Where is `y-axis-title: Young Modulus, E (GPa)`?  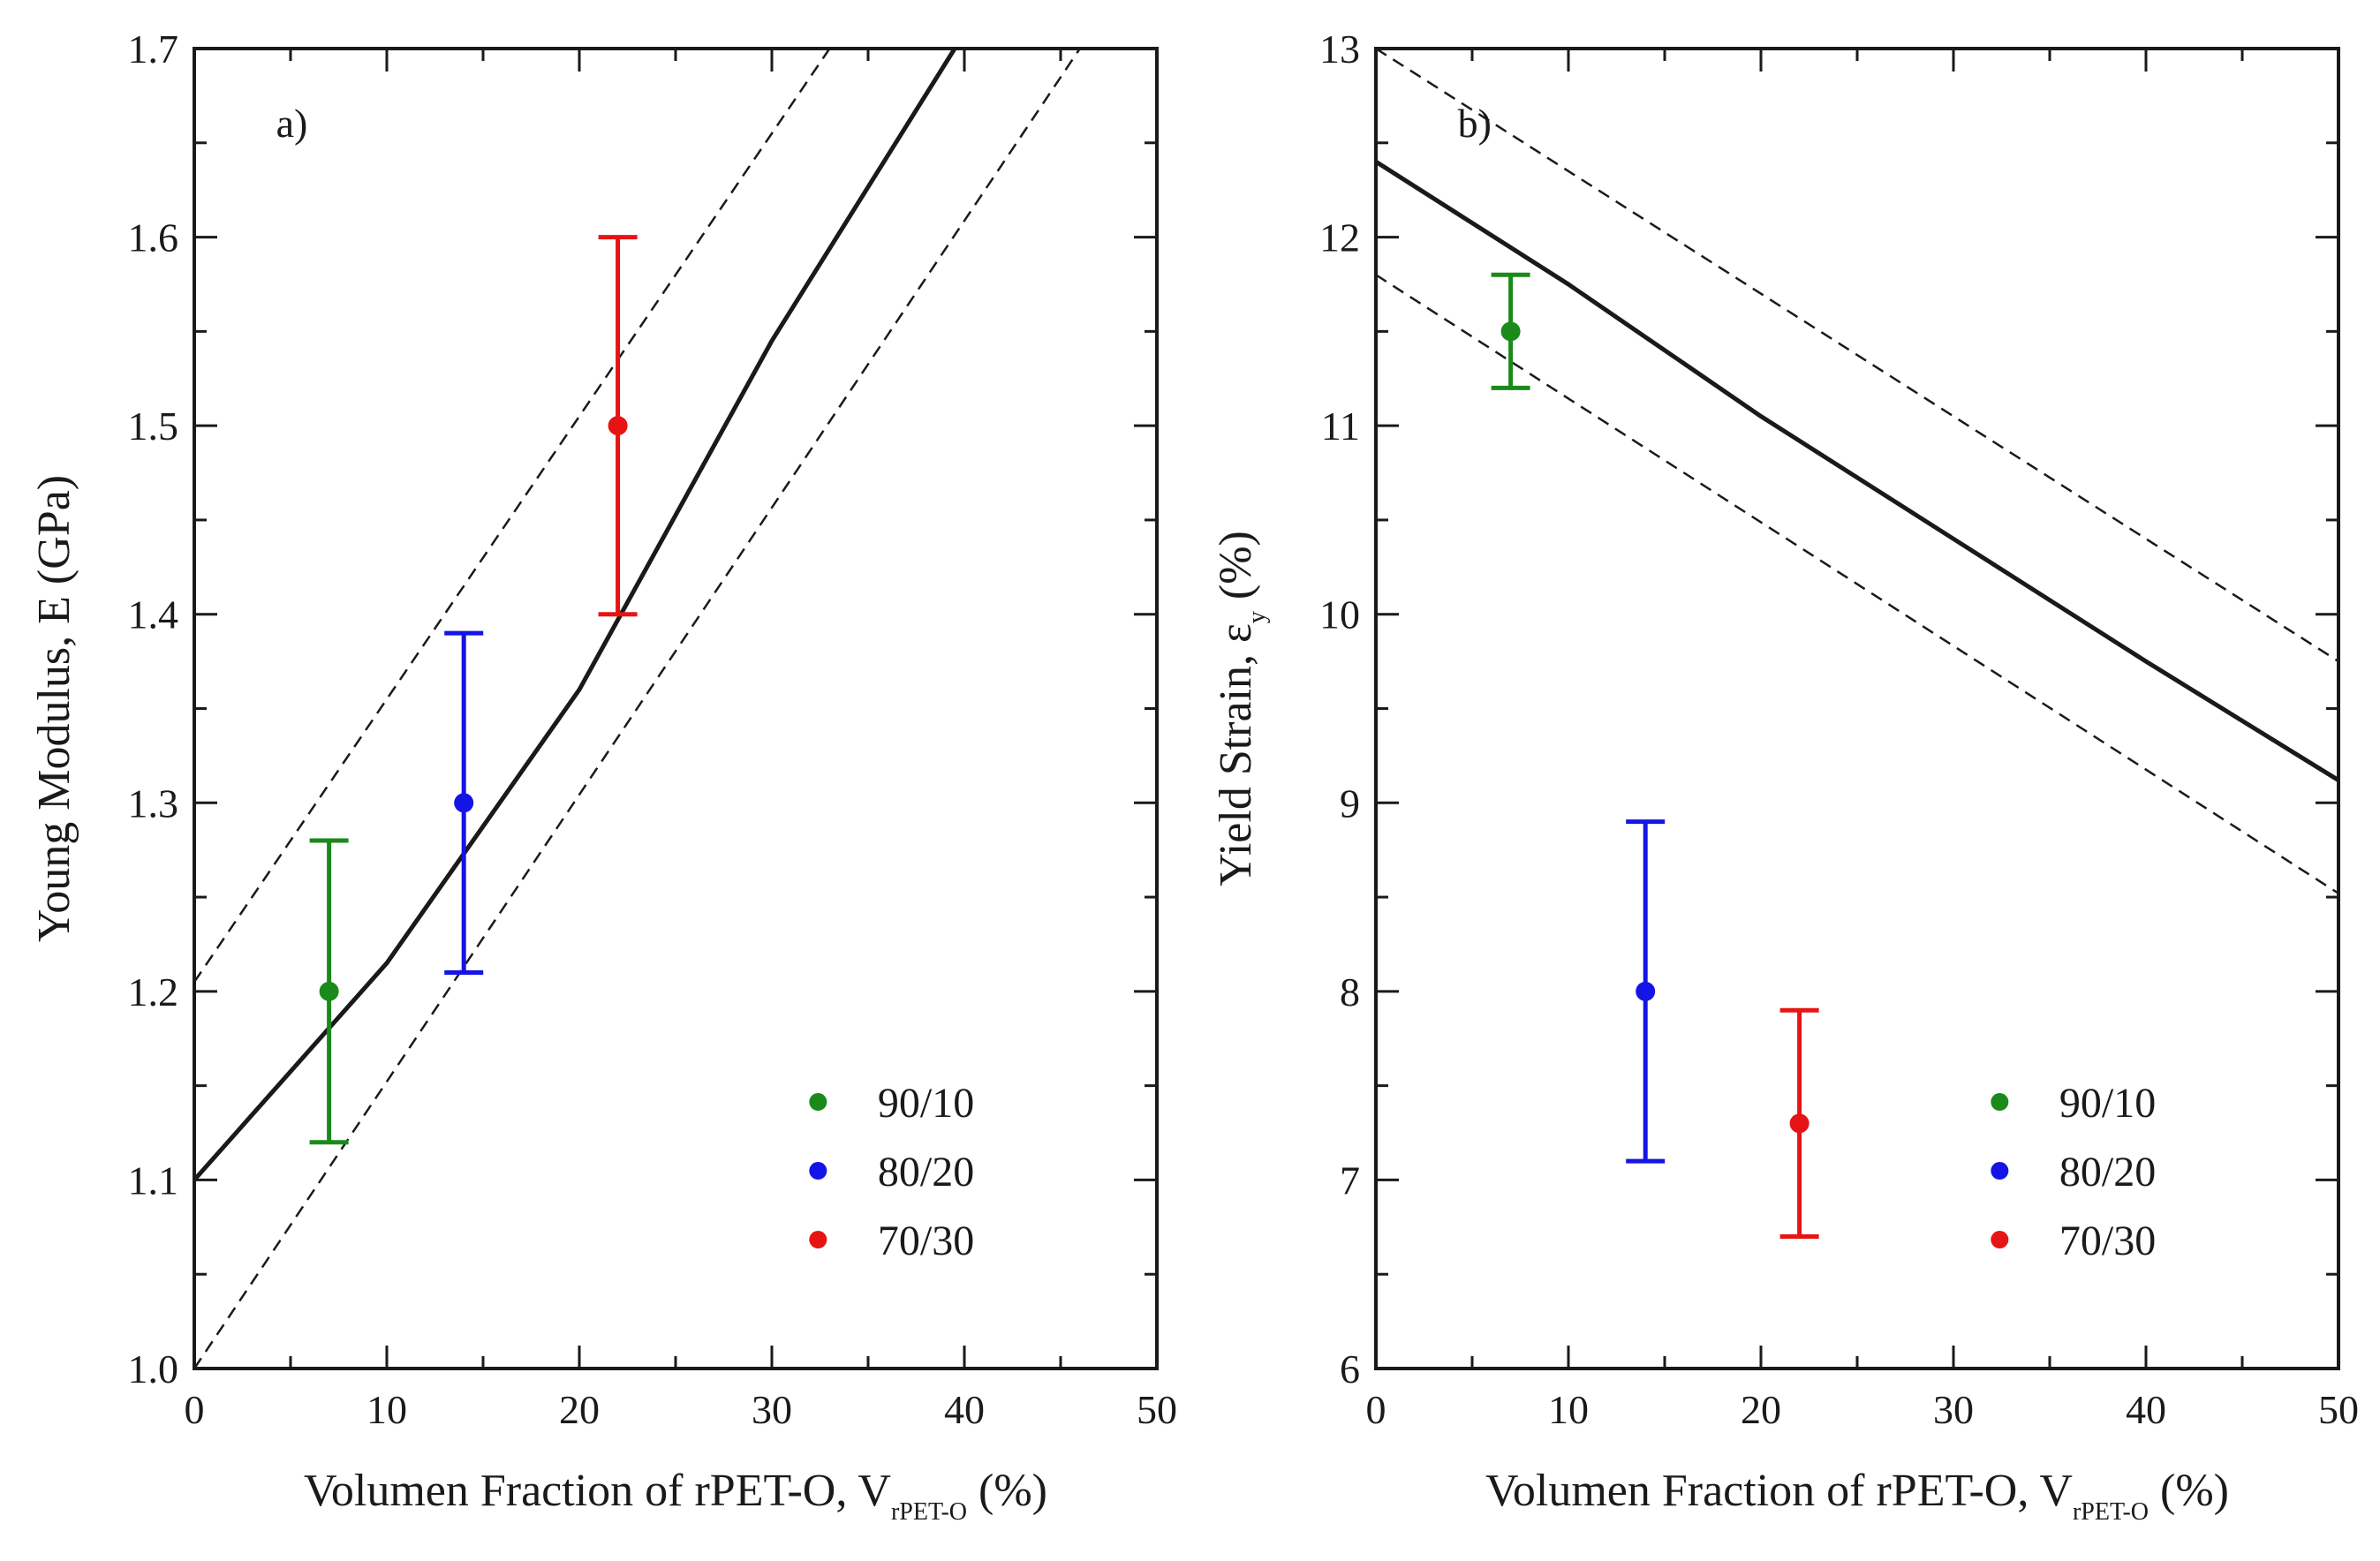 y-axis-title: Young Modulus, E (GPa) is located at coordinates (54, 708).